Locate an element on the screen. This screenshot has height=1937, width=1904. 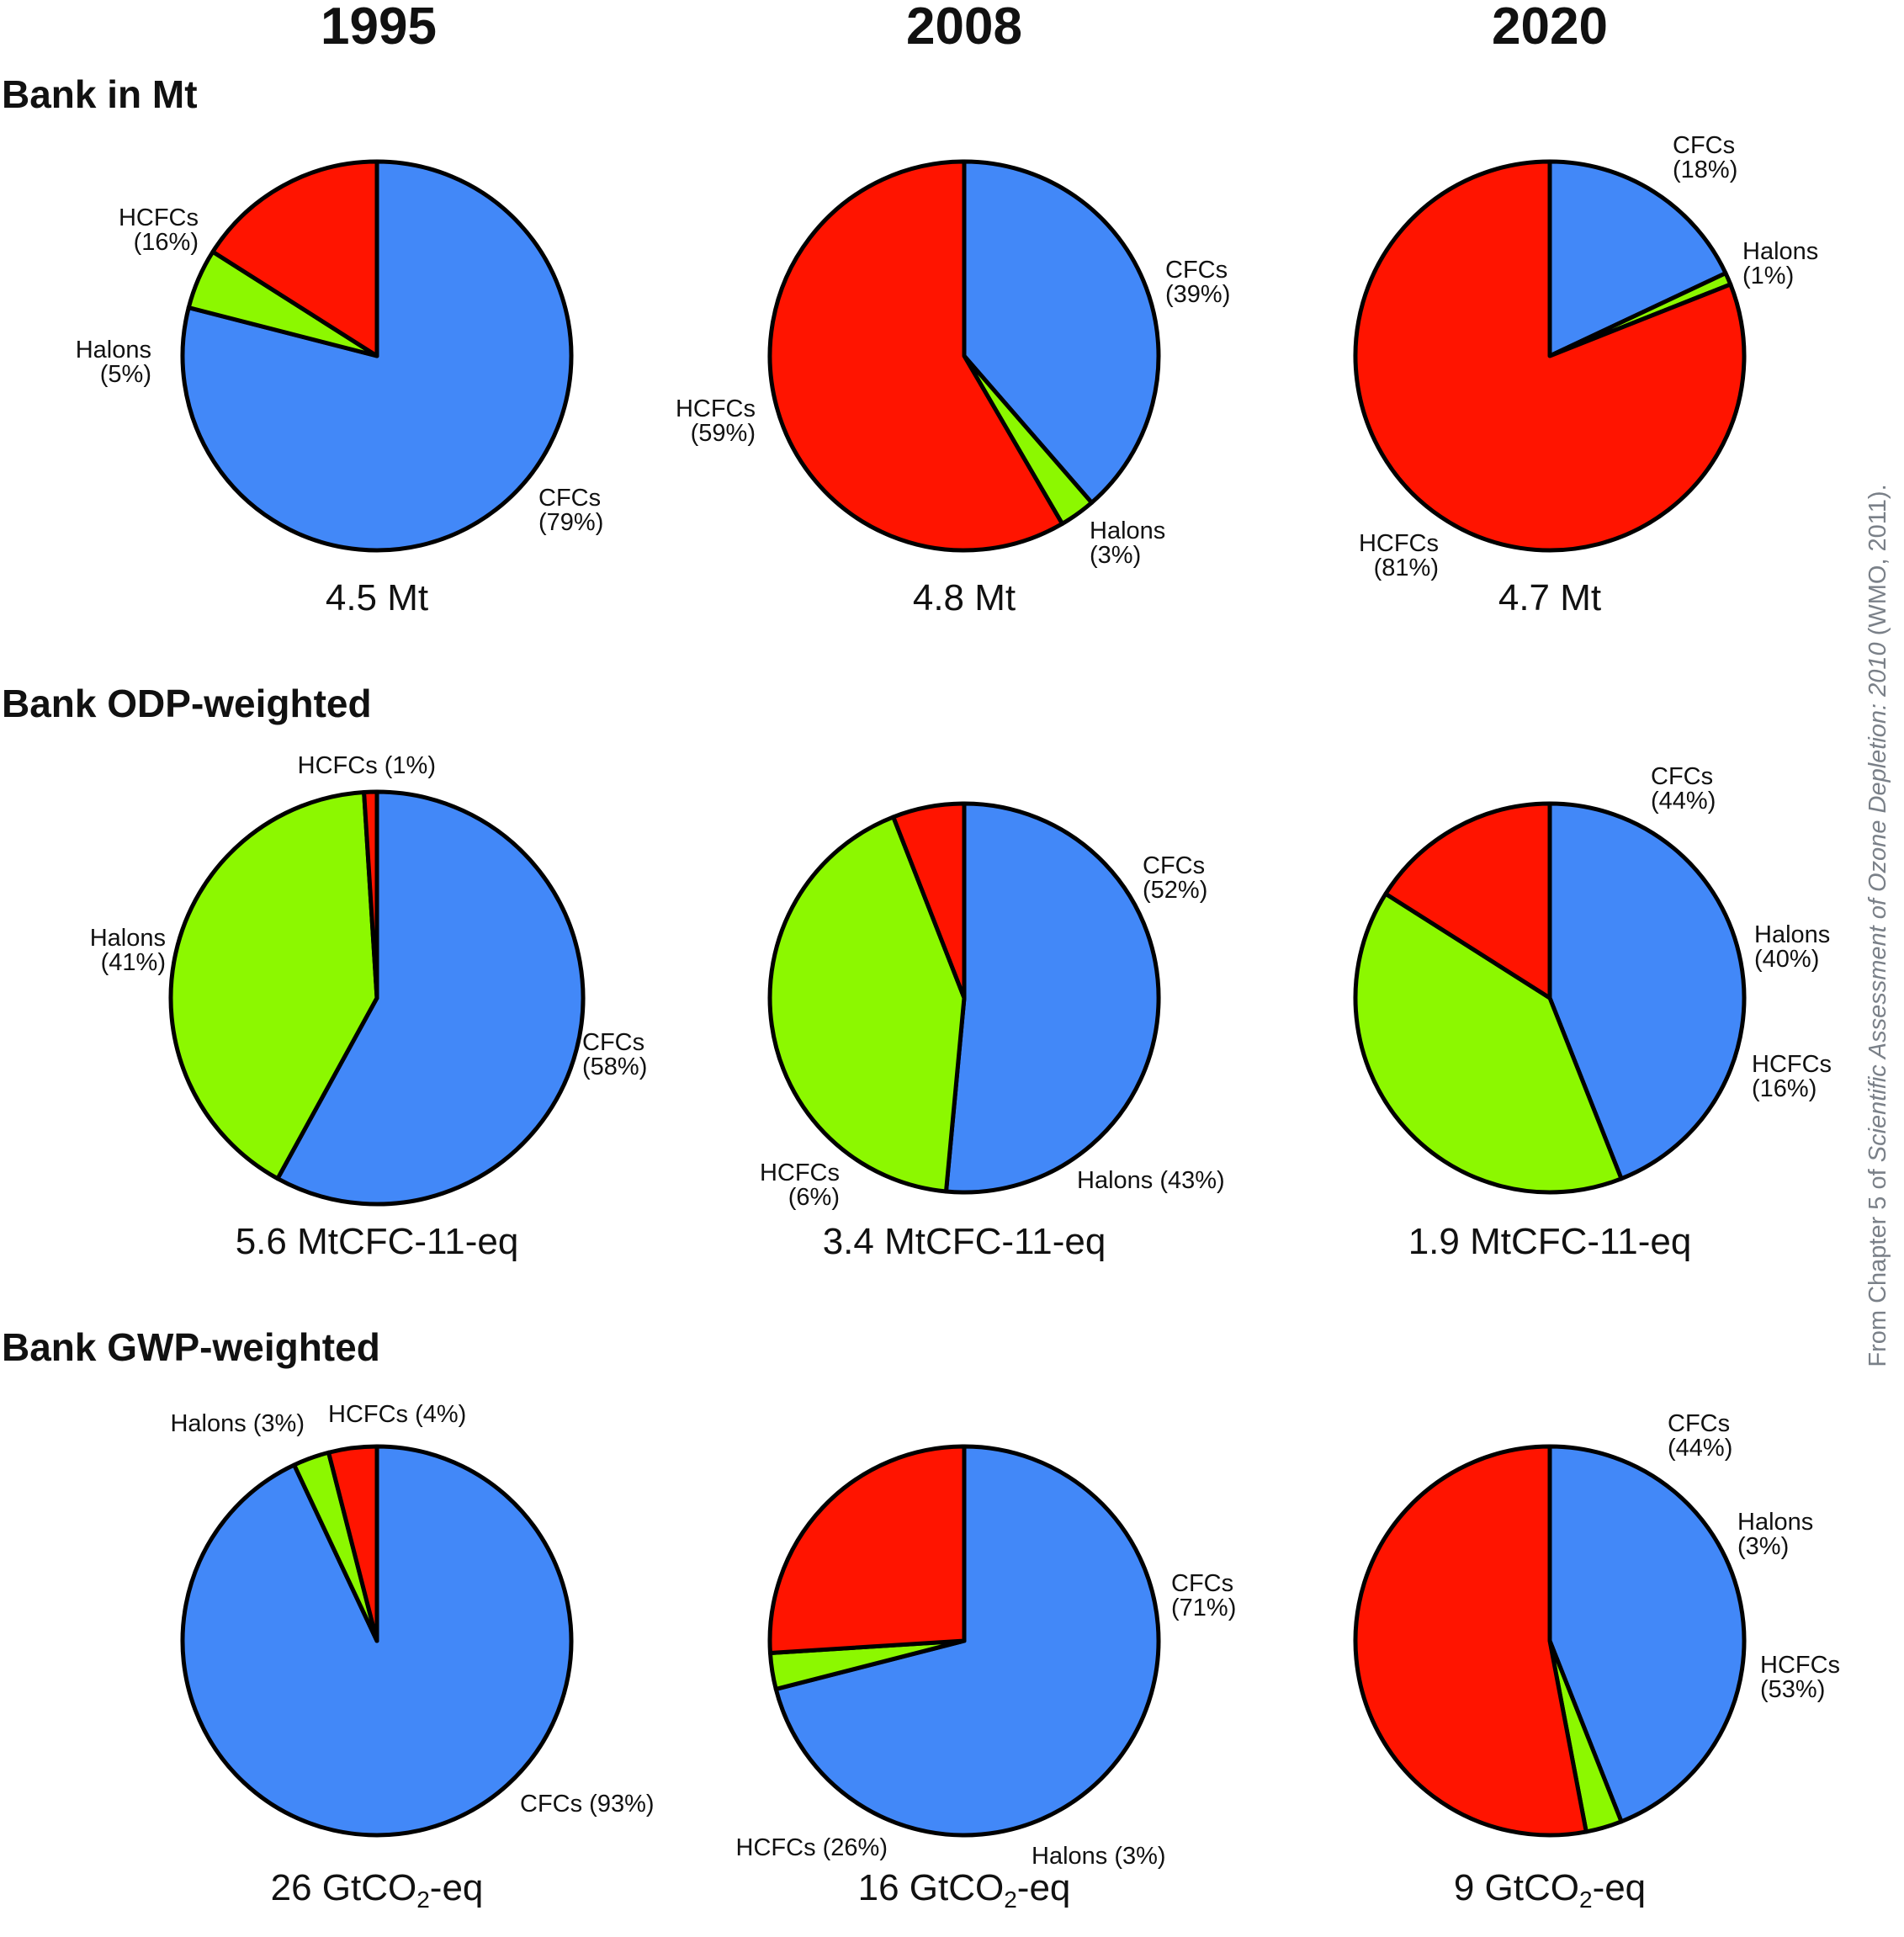
slice-label-bank-odp-weighted-1995-cfcs-value: (58%) is located at coordinates (614, 1066).